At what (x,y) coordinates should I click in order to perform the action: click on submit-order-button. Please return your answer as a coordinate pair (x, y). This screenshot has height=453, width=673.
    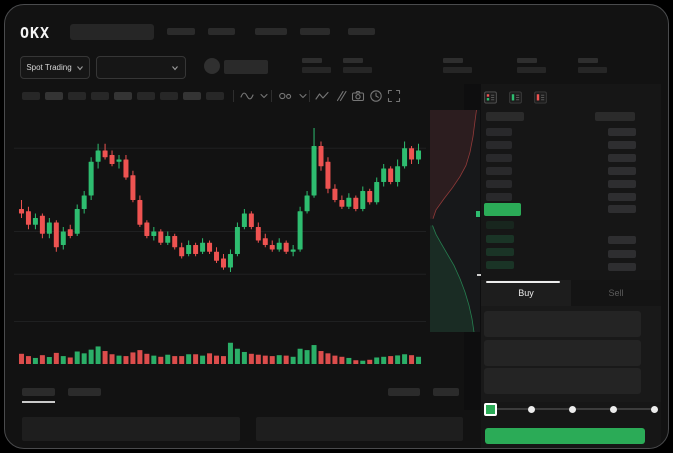
    Looking at the image, I should click on (565, 436).